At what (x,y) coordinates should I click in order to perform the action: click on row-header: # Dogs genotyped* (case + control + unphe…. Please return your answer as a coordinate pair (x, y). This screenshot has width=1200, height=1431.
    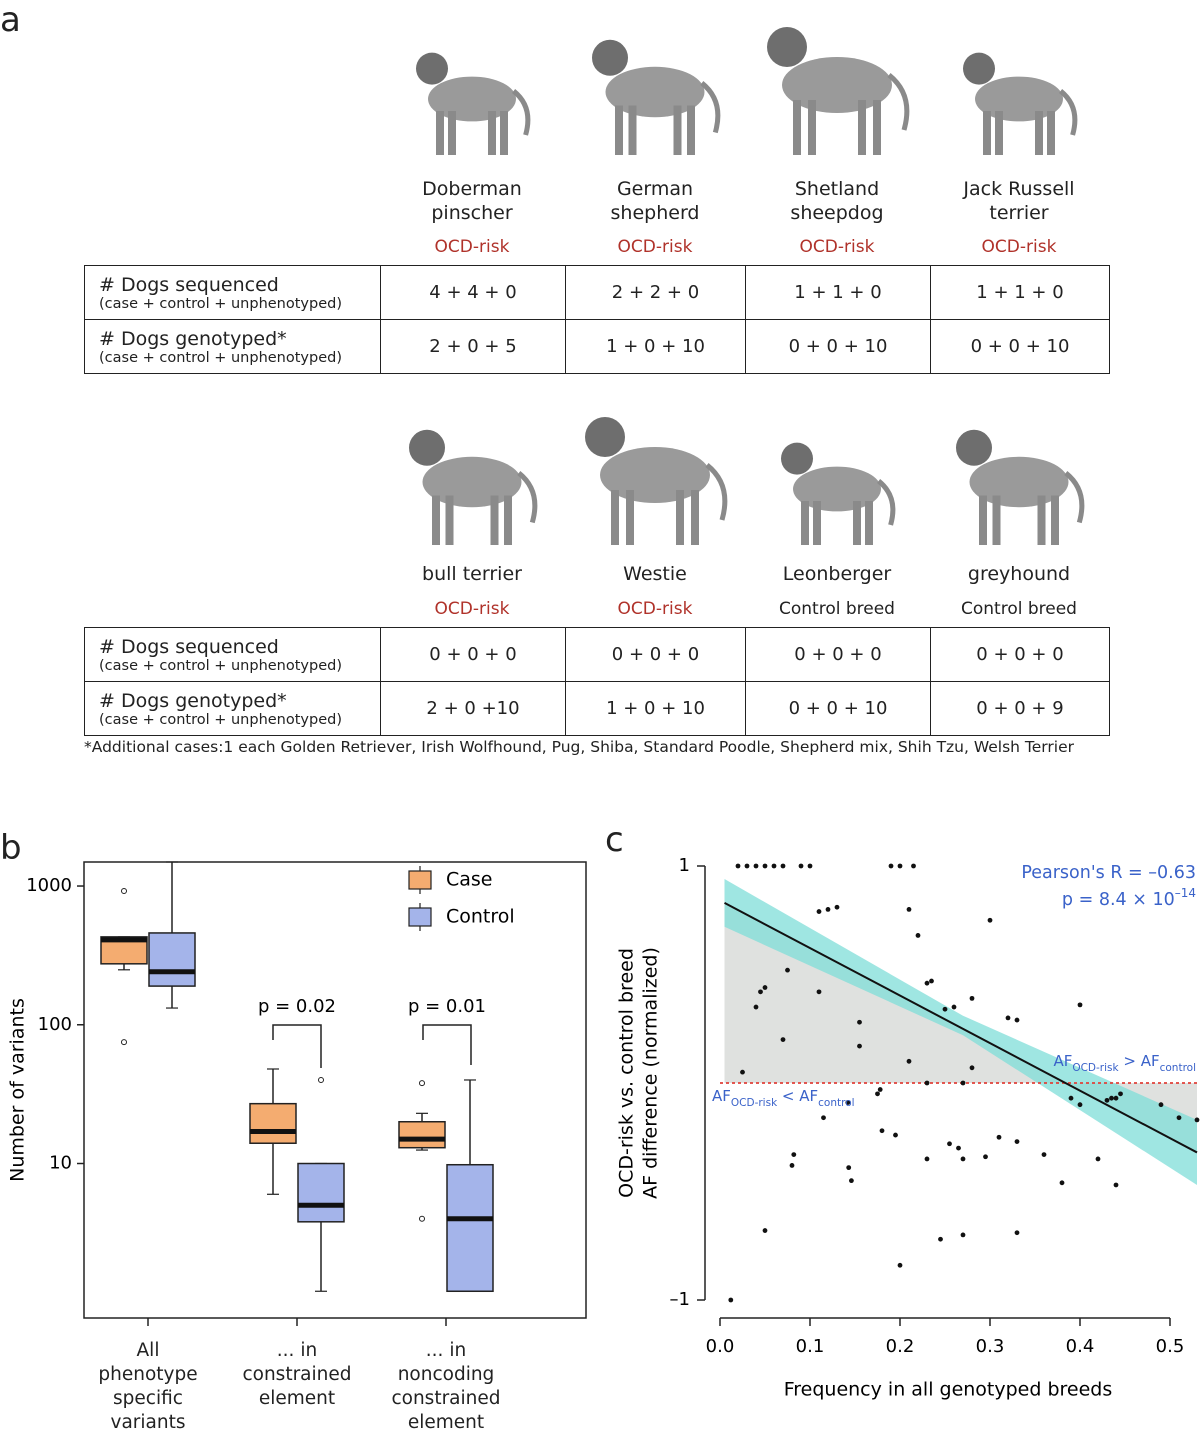
    Looking at the image, I should click on (232, 708).